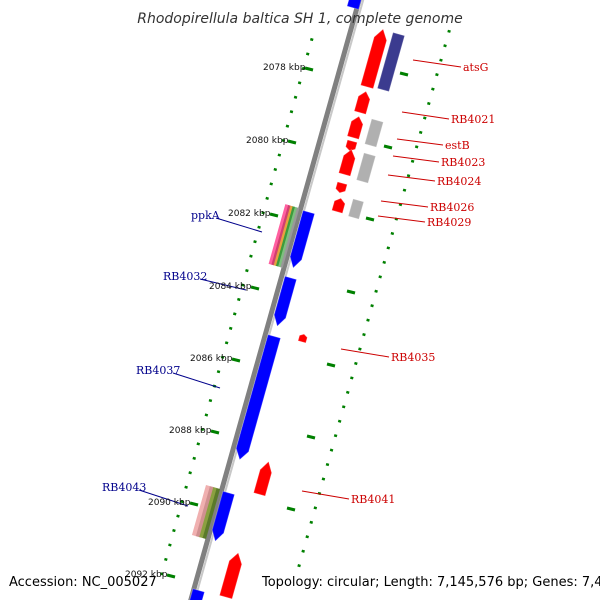  I want to click on gene-RB4023-edge, so click(351, 145).